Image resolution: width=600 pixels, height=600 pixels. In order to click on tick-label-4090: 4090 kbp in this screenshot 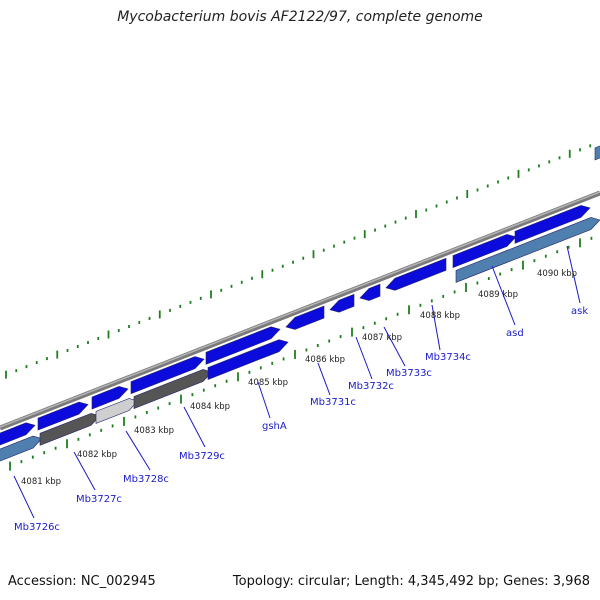, I will do `click(557, 274)`.